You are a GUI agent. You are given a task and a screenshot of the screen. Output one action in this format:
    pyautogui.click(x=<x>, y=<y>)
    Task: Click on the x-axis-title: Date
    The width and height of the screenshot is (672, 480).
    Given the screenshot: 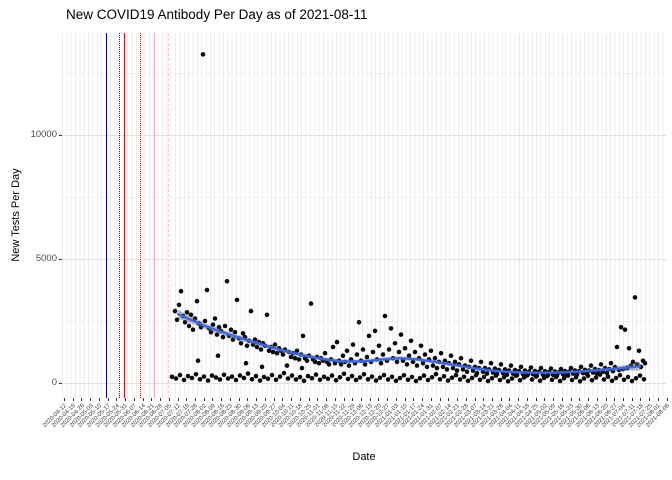 What is the action you would take?
    pyautogui.click(x=364, y=457)
    